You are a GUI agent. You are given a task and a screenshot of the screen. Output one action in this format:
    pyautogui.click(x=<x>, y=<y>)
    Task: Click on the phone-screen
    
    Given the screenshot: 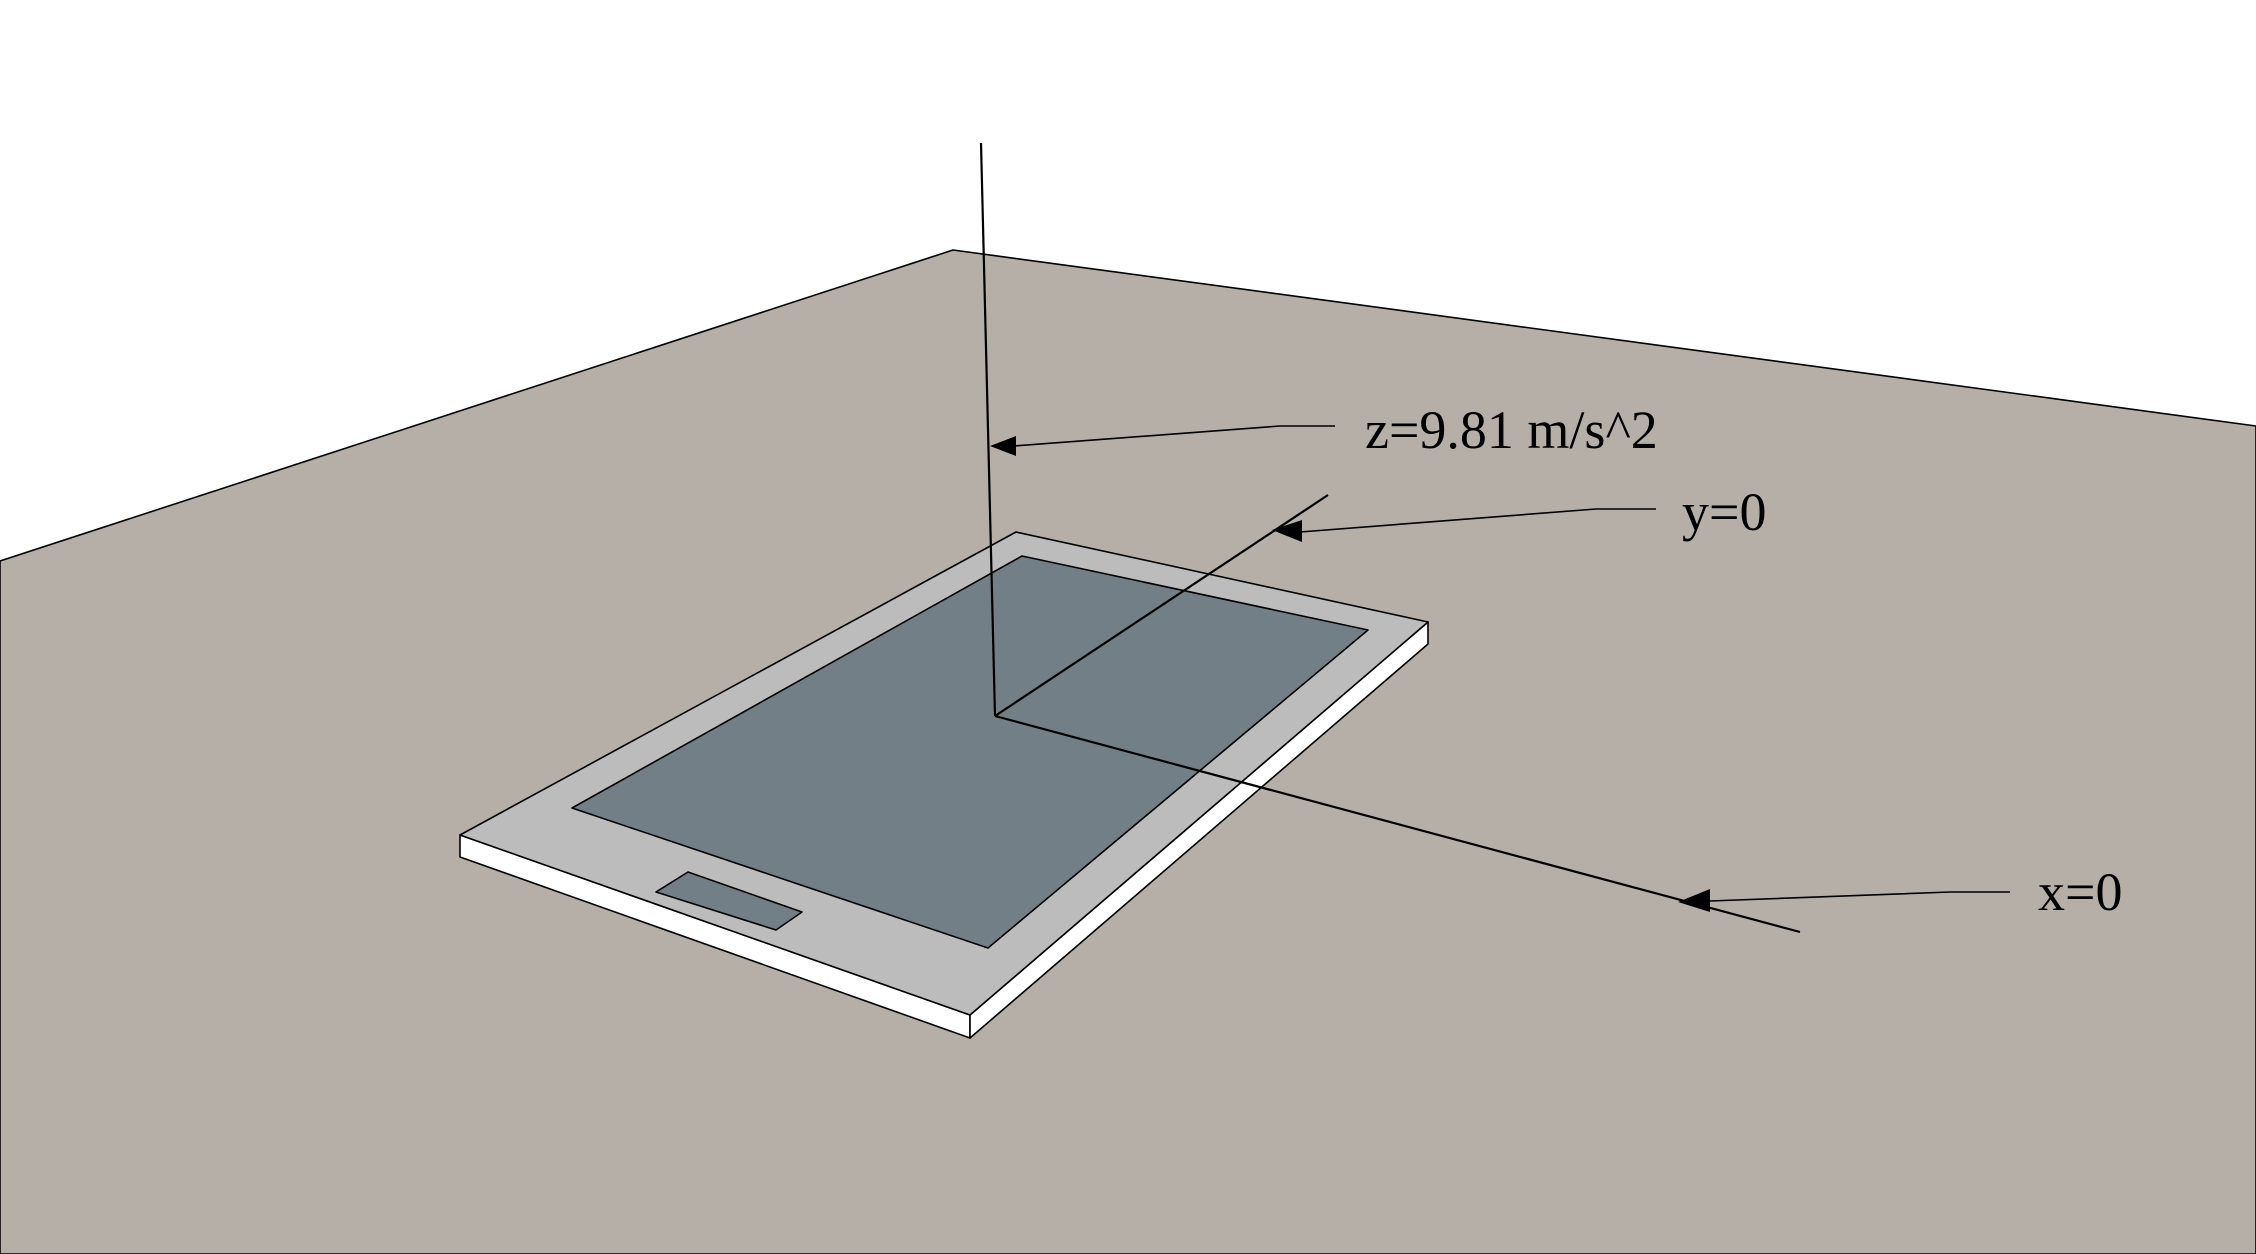 What is the action you would take?
    pyautogui.click(x=970, y=752)
    